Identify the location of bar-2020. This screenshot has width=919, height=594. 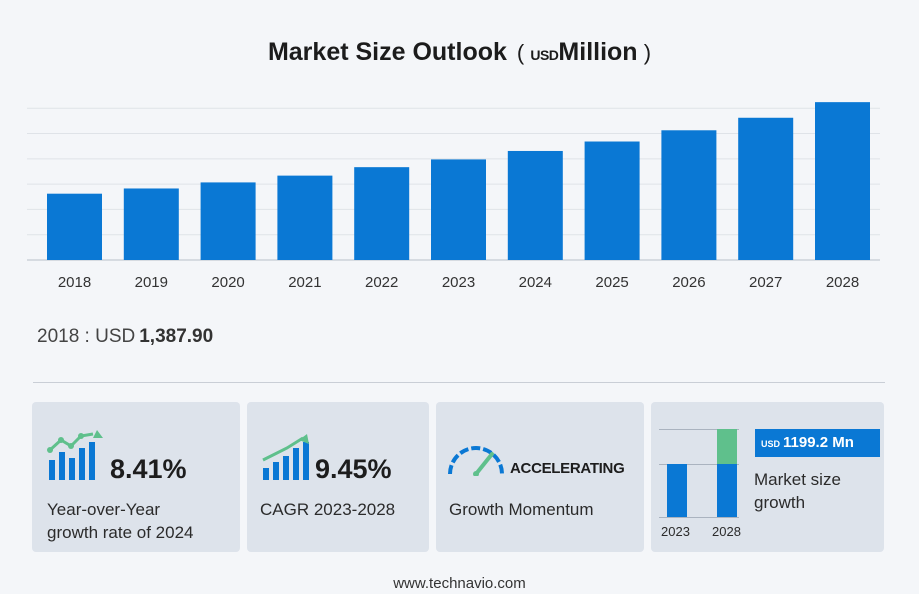
(228, 221).